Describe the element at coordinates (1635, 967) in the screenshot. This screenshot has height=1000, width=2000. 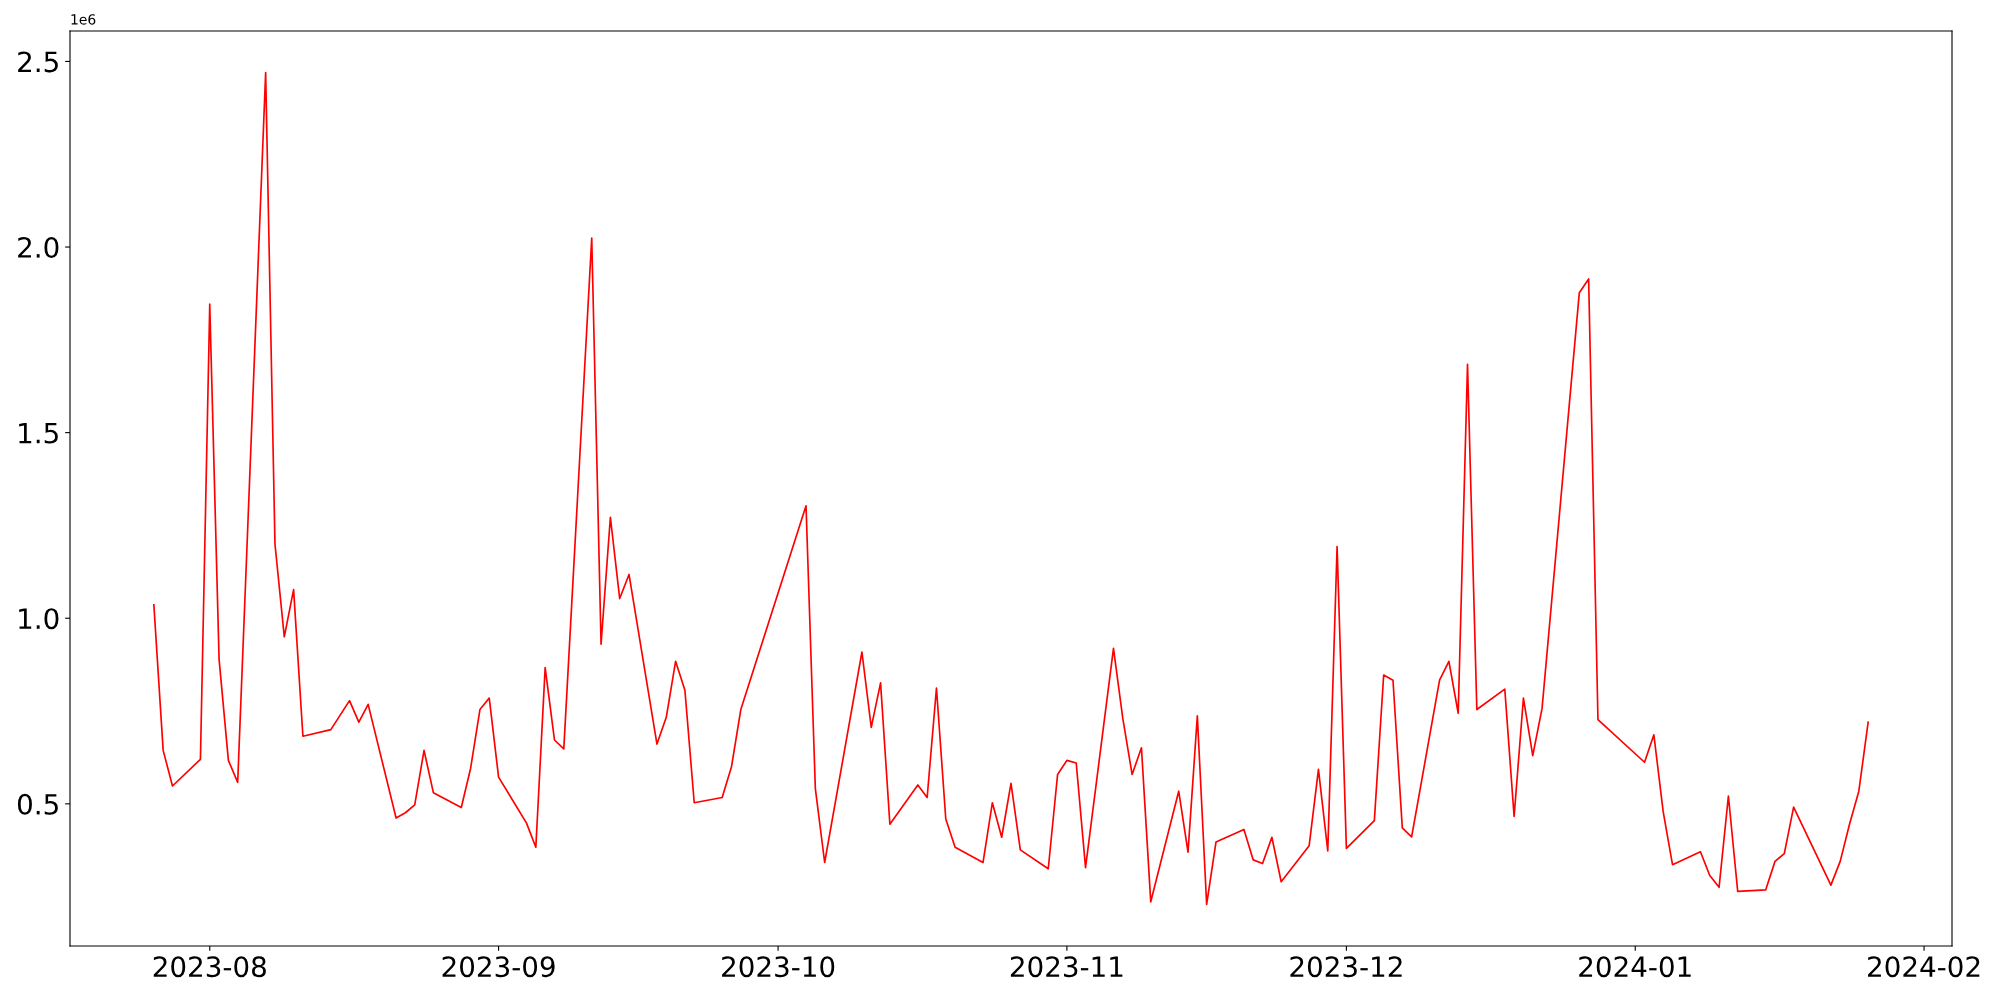
I see `x-tick-label: 2024-01` at that location.